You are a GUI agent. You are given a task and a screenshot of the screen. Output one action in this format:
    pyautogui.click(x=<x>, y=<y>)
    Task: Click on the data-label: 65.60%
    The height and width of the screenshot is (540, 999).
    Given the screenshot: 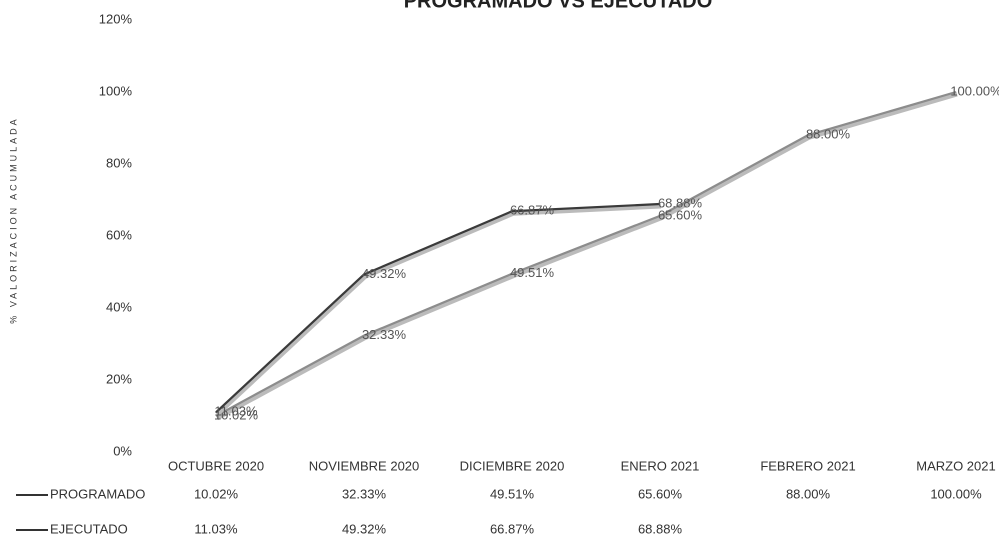 What is the action you would take?
    pyautogui.click(x=680, y=214)
    